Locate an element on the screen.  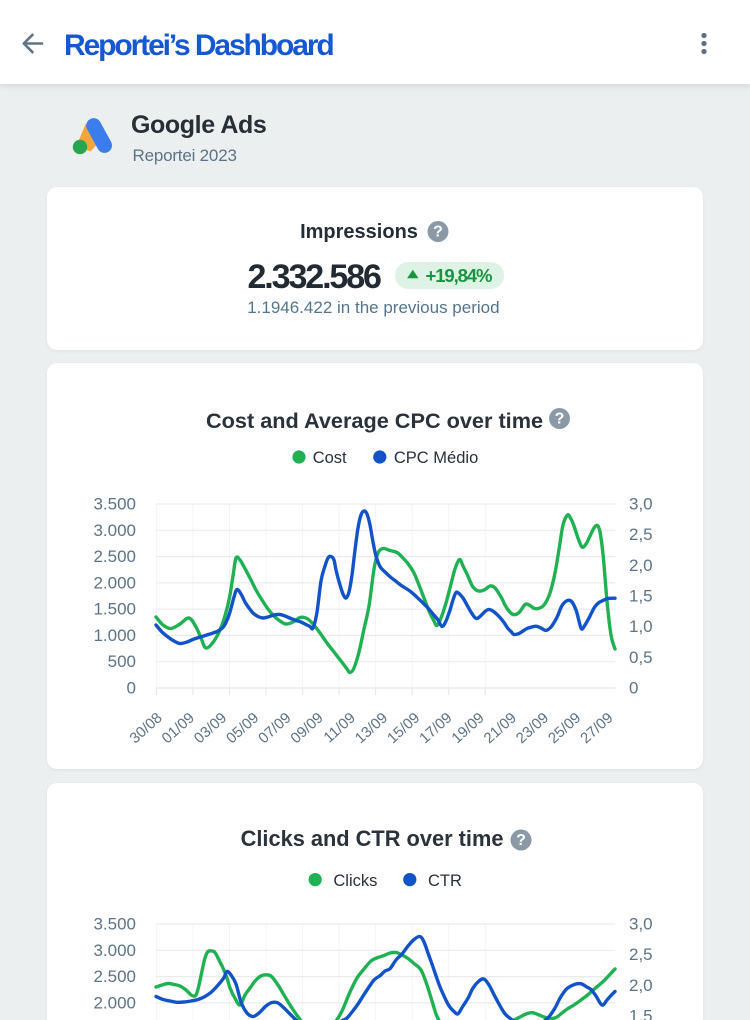
svg-text: 01/09 is located at coordinates (178, 728).